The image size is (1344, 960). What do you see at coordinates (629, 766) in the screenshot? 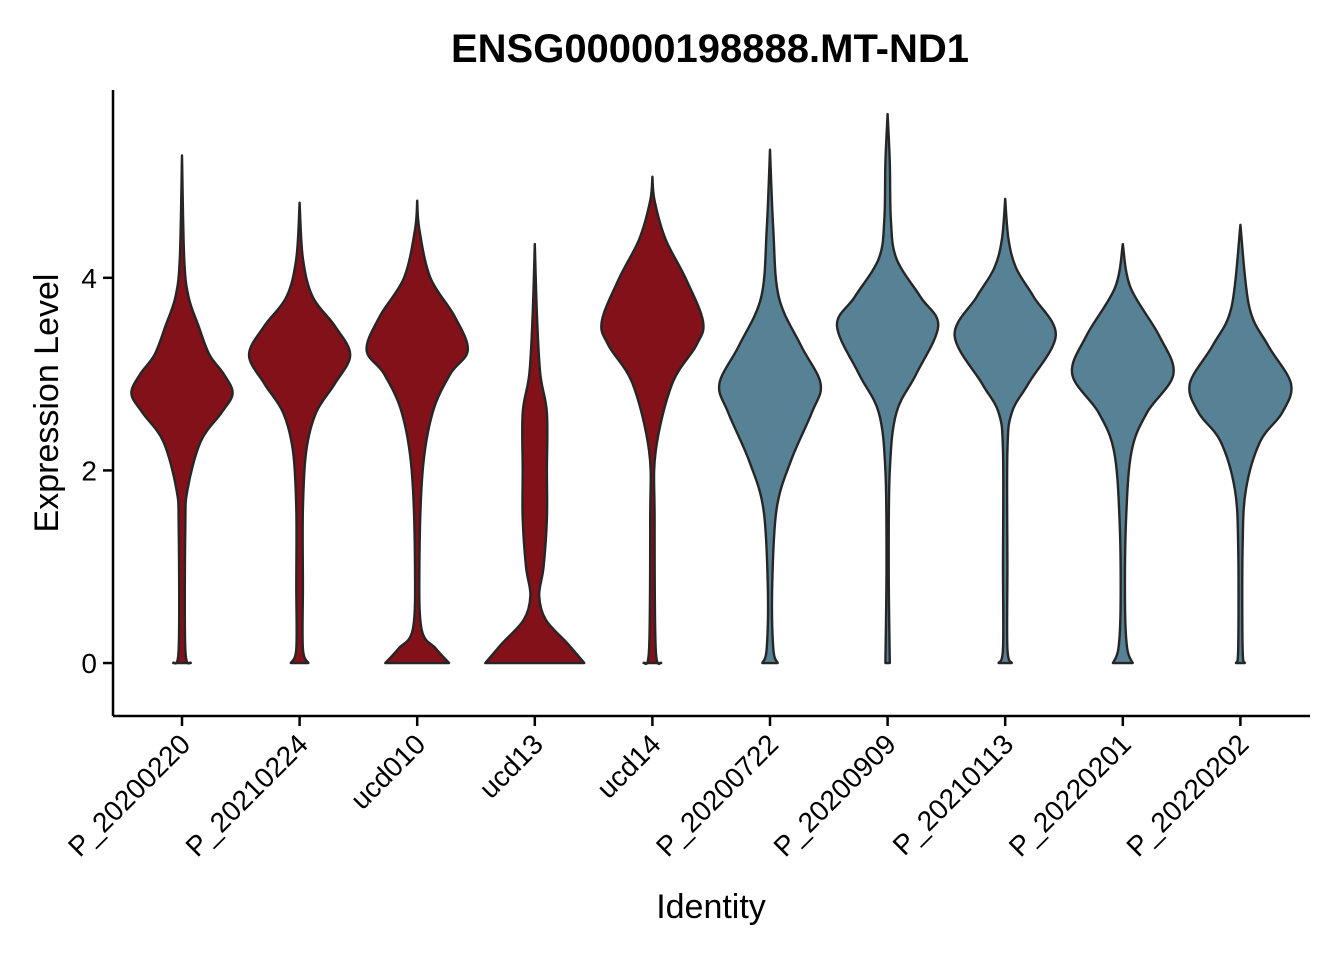
I see `x-tick-label: ucd14` at bounding box center [629, 766].